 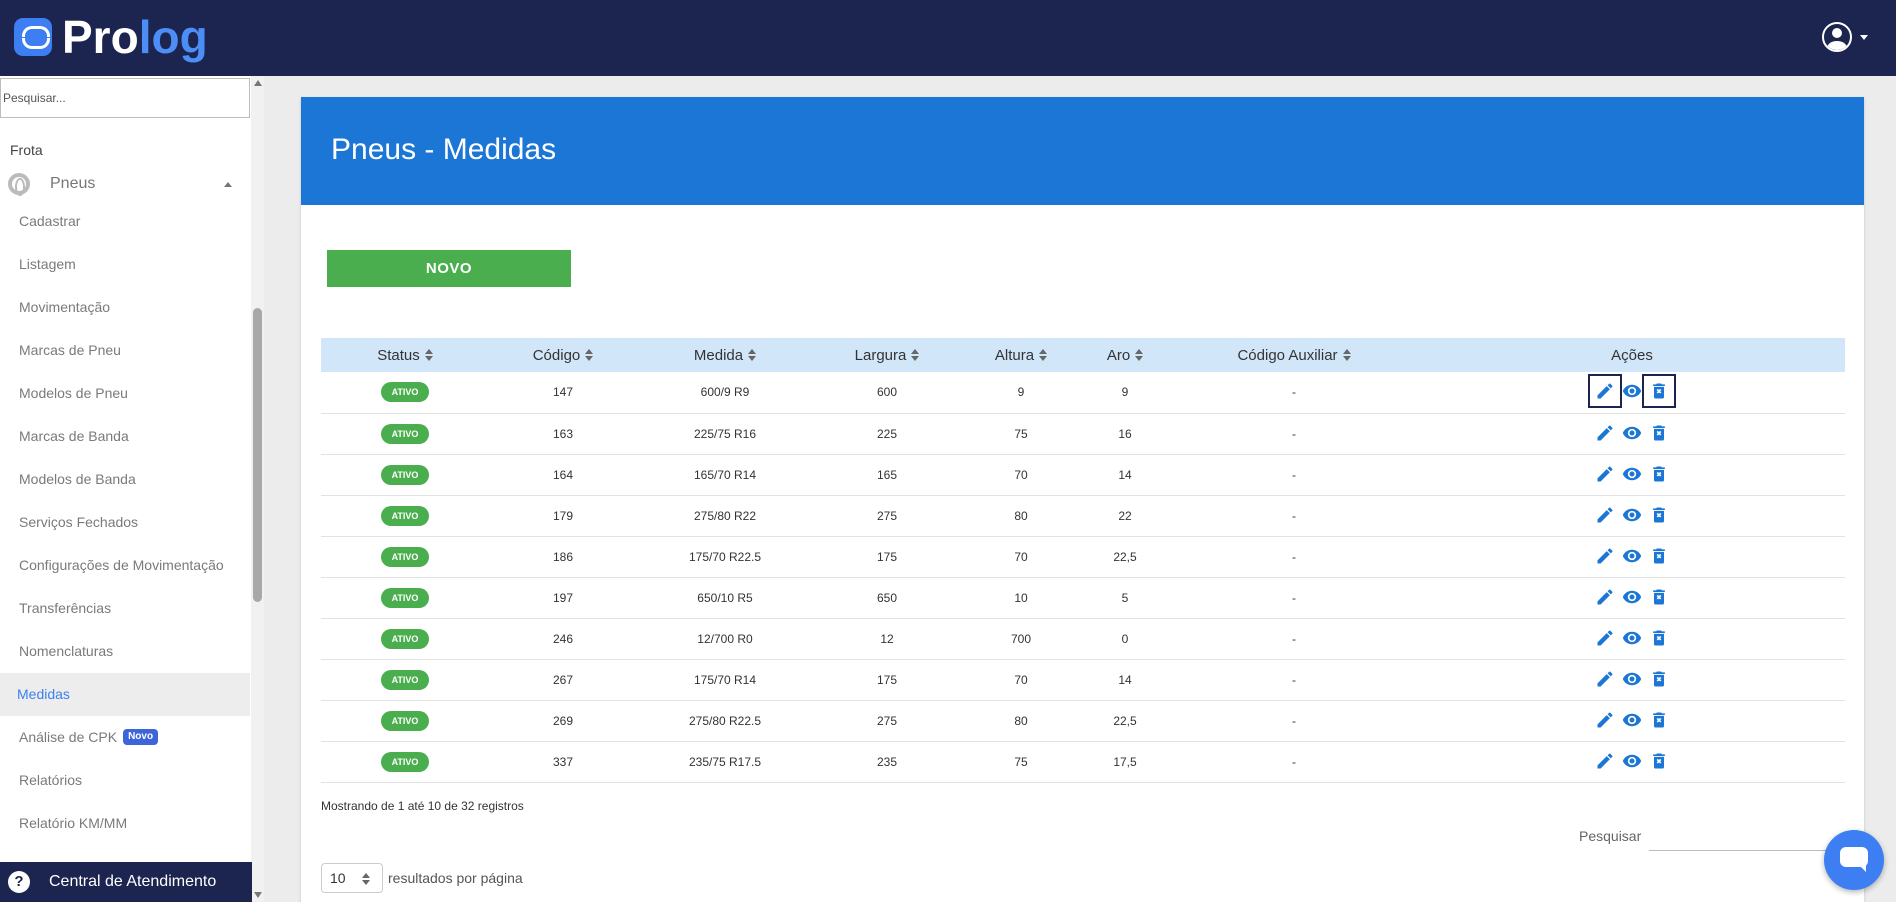 I want to click on scroll-up-icon, so click(x=258, y=83).